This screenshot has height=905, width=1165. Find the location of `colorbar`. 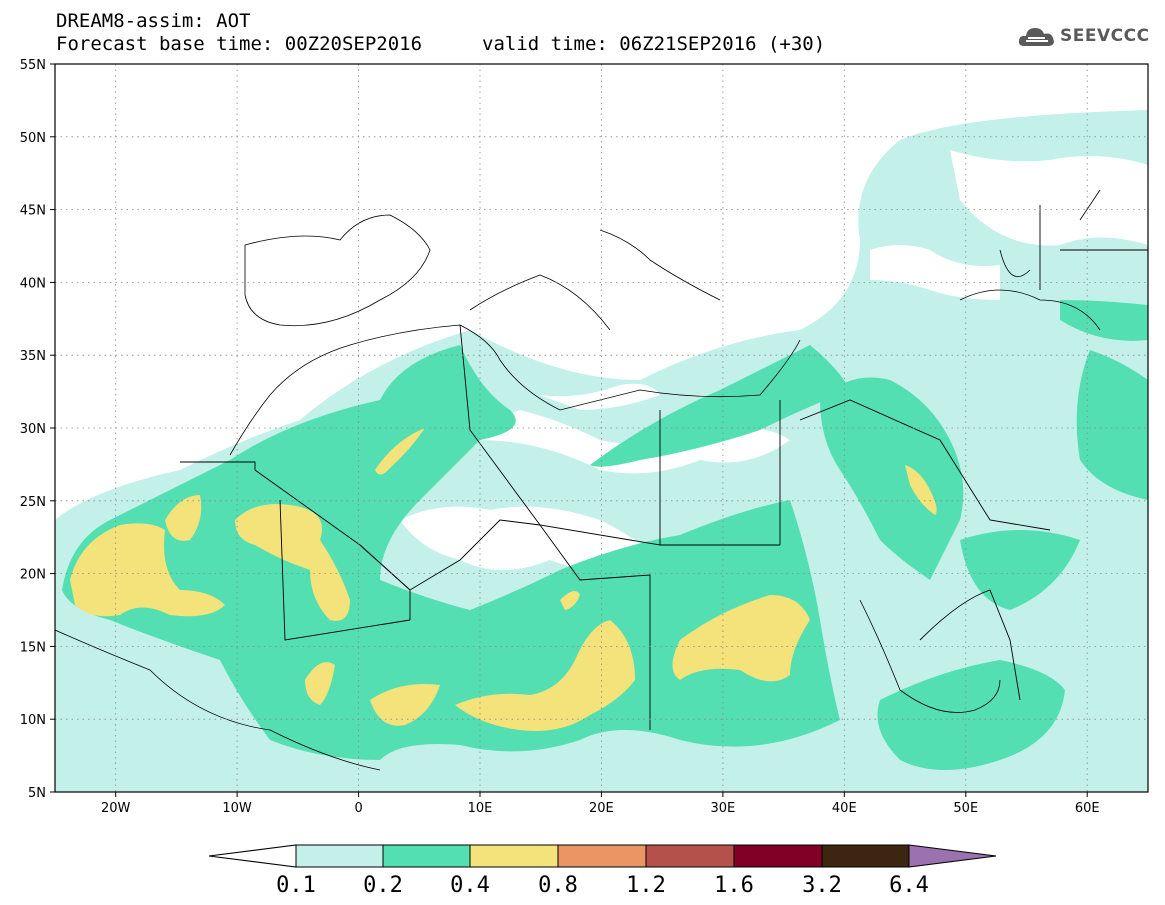

colorbar is located at coordinates (602, 856).